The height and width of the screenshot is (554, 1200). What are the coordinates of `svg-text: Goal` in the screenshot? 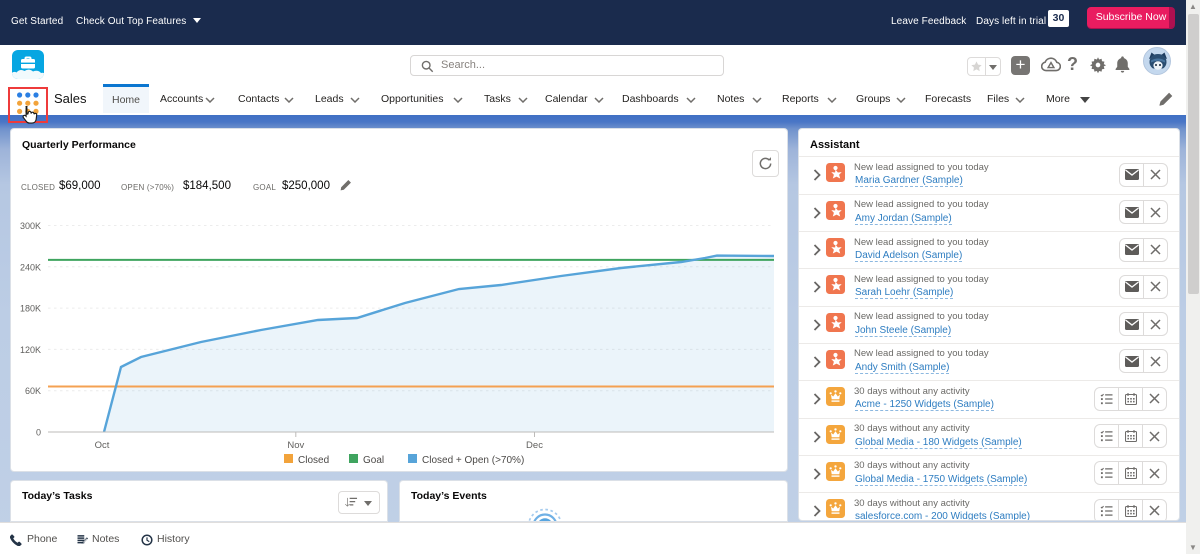 It's located at (373, 460).